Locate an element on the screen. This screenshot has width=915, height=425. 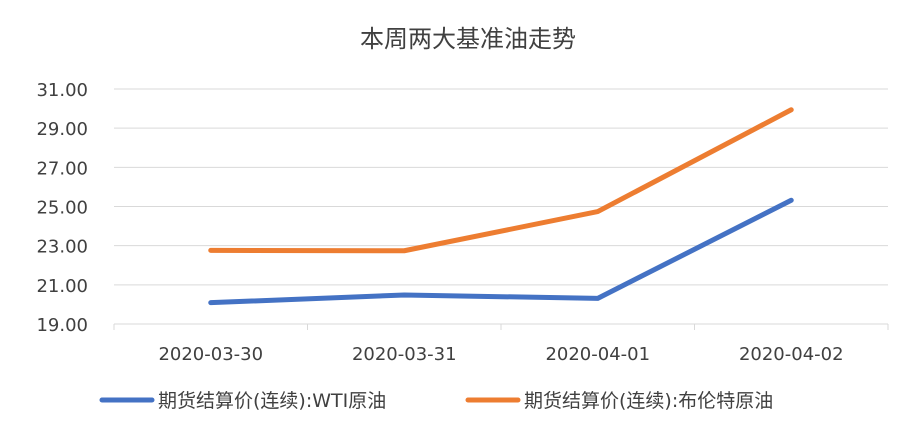
x-tick-label: 2020-03-31 is located at coordinates (404, 354).